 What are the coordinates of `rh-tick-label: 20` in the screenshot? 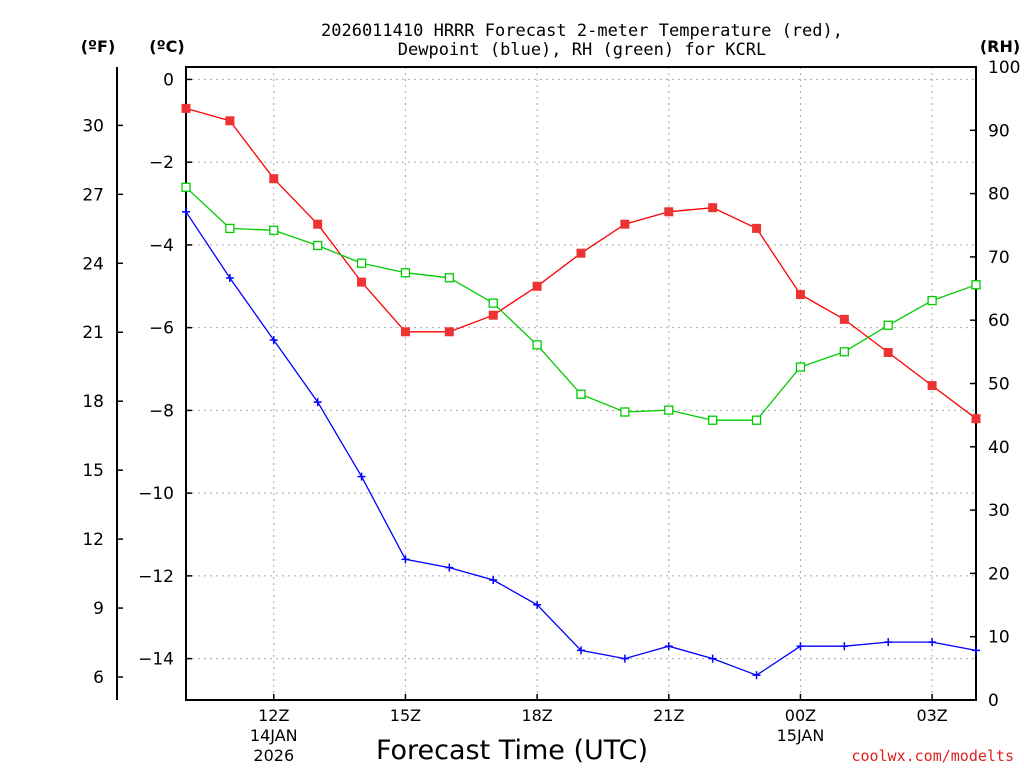 It's located at (999, 574).